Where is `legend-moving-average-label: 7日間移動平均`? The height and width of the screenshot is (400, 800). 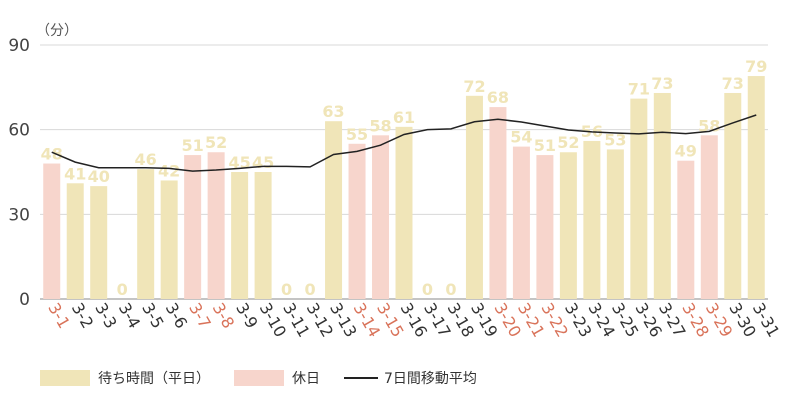
legend-moving-average-label: 7日間移動平均 is located at coordinates (430, 379).